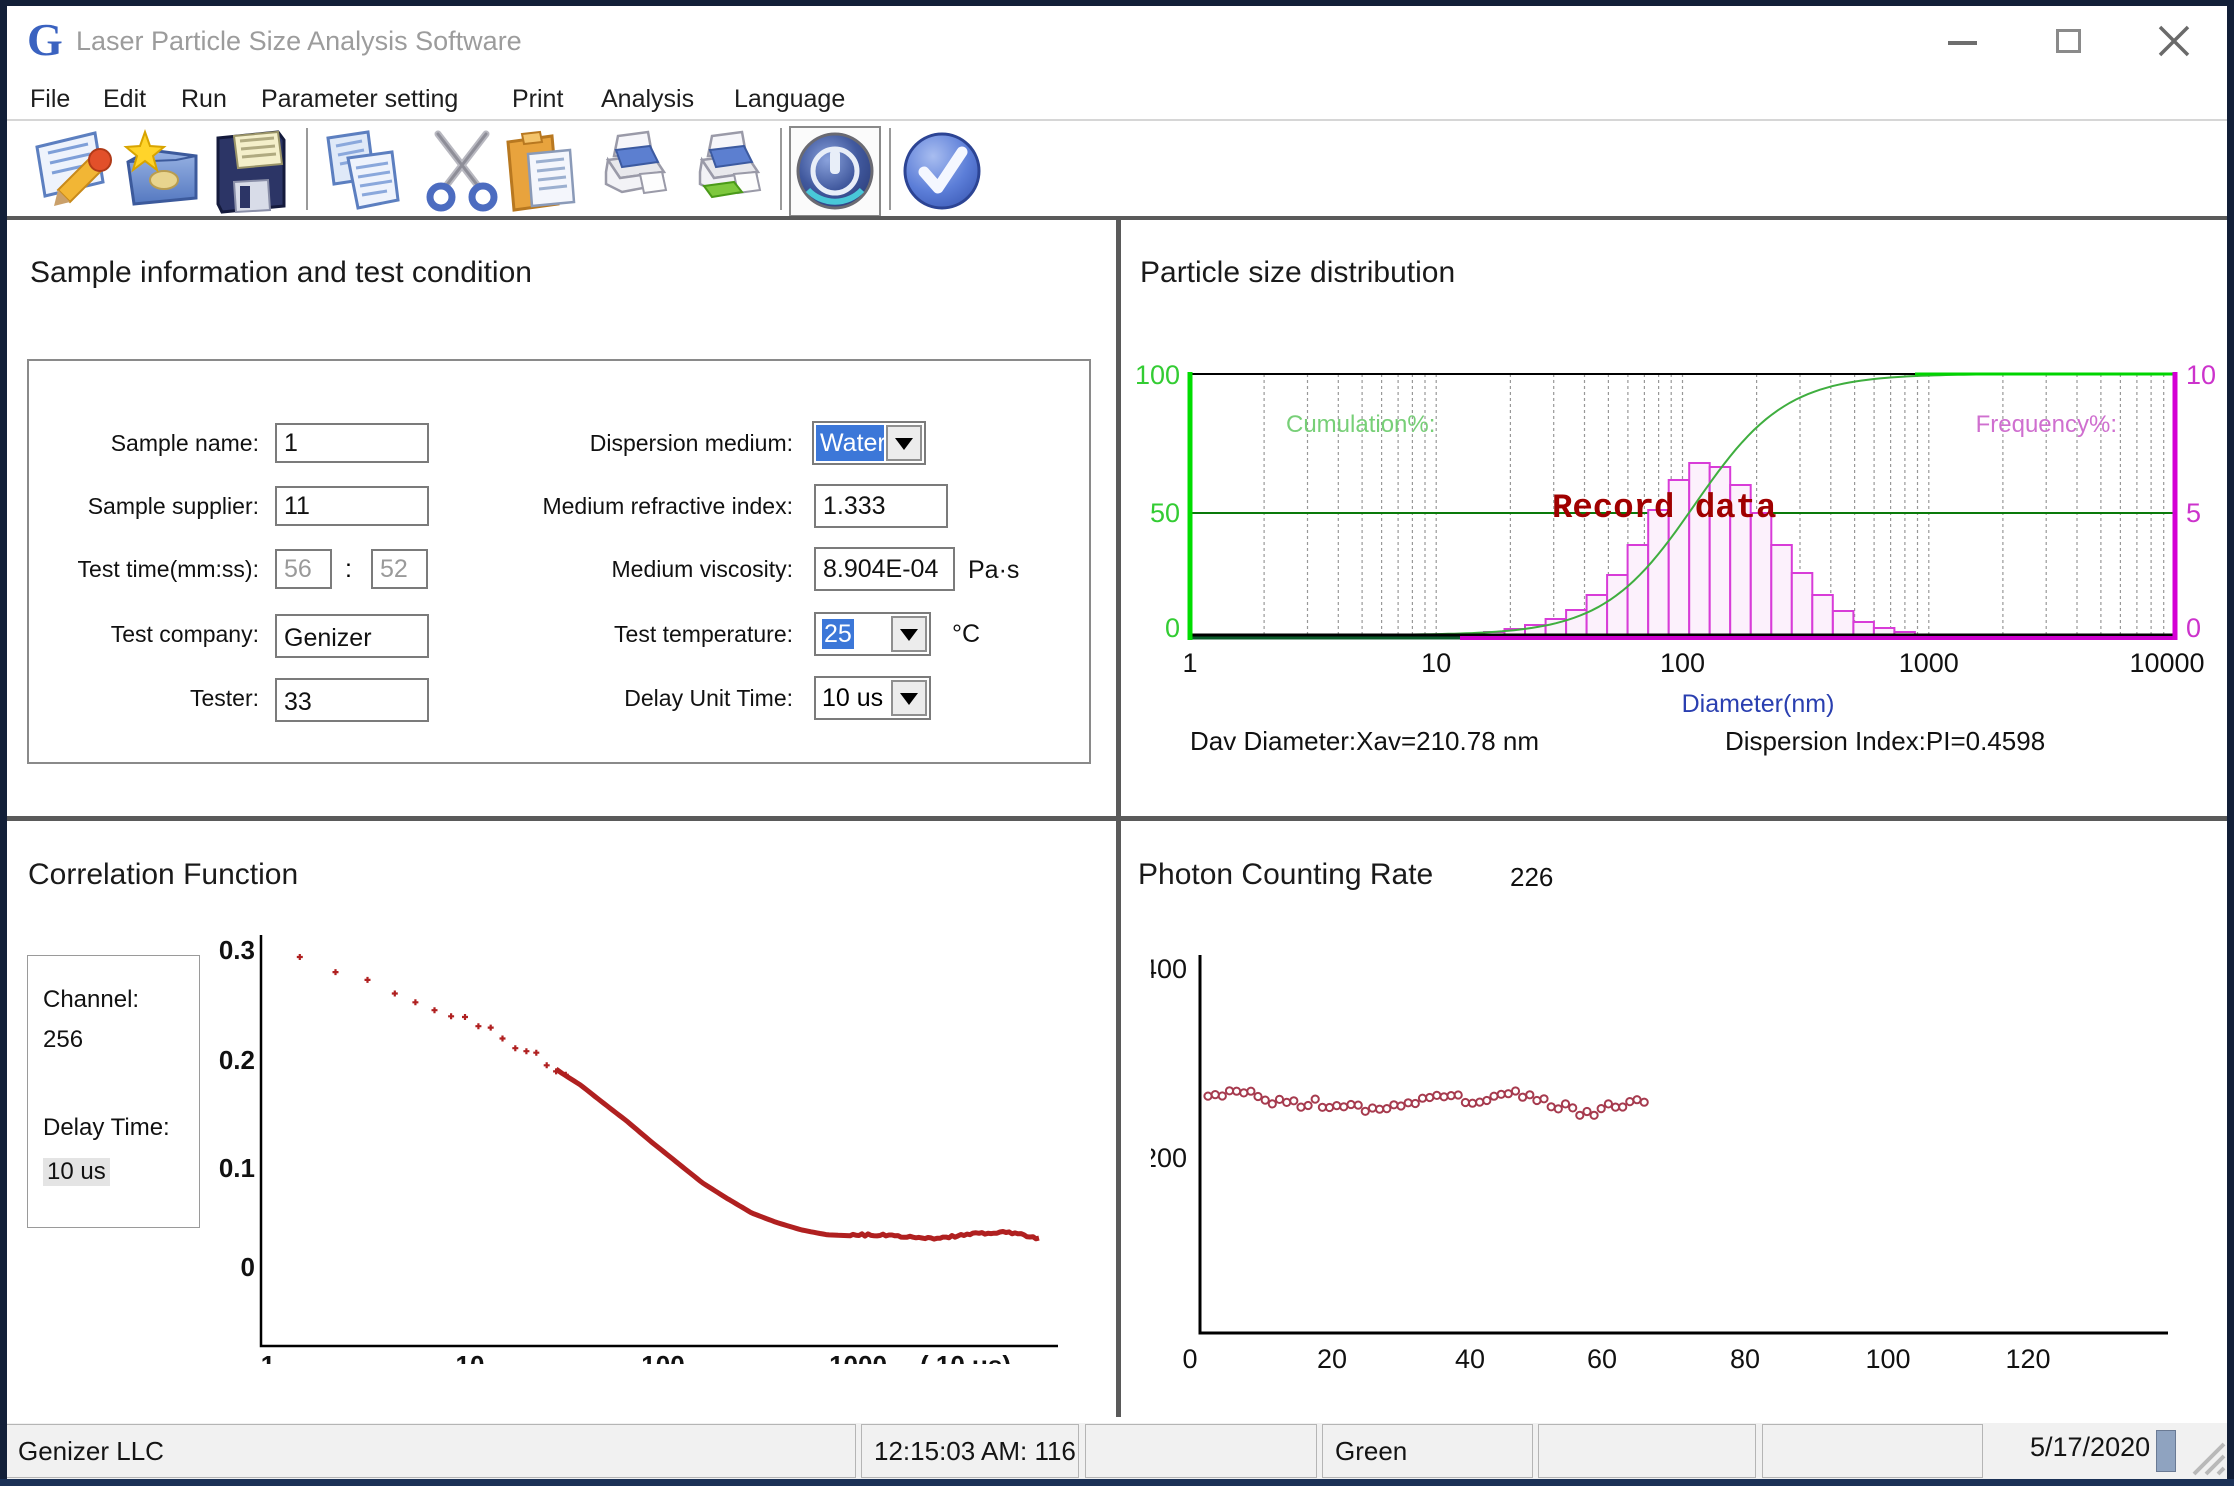 This screenshot has height=1486, width=2234. What do you see at coordinates (1332, 1359) in the screenshot?
I see `svg-text: 20` at bounding box center [1332, 1359].